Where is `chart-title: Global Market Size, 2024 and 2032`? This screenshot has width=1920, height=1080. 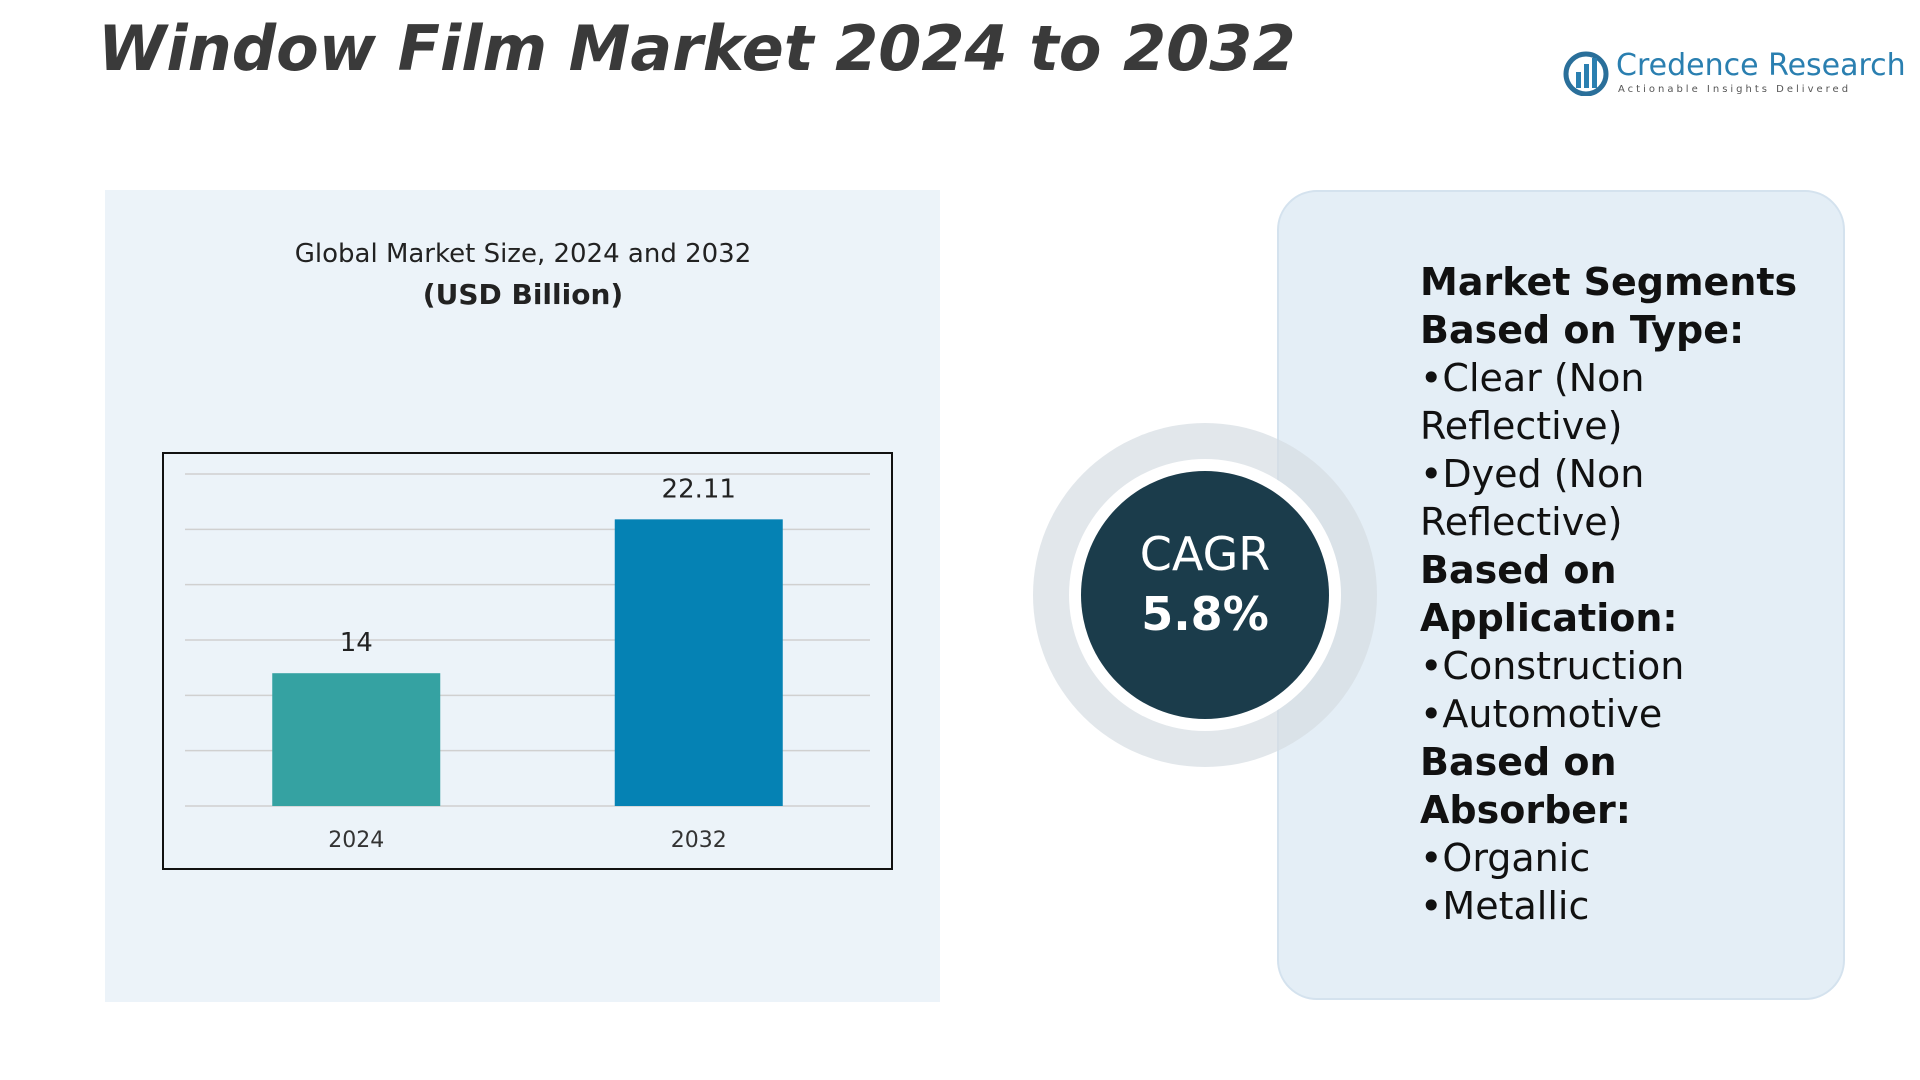
chart-title: Global Market Size, 2024 and 2032 is located at coordinates (523, 254).